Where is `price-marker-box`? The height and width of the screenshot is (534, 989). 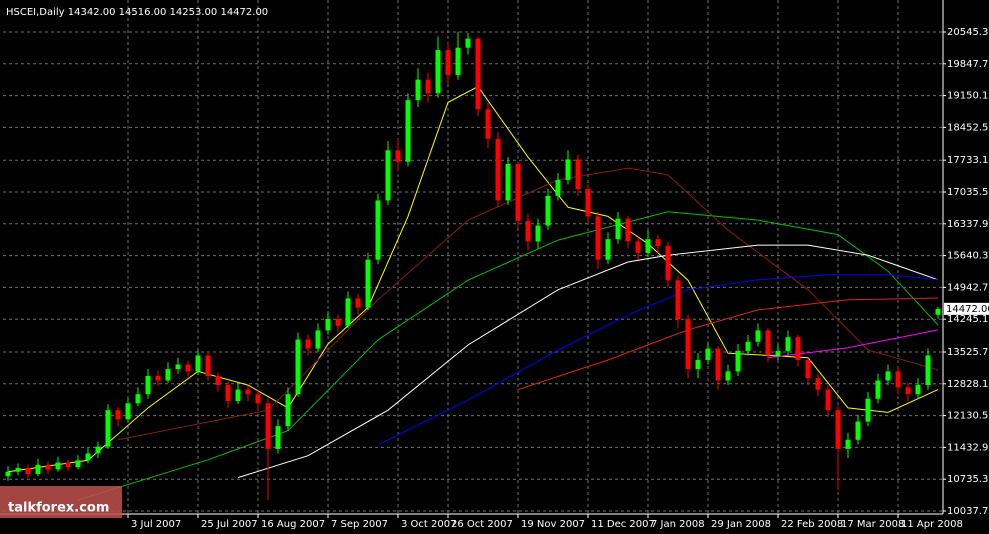 price-marker-box is located at coordinates (966, 308).